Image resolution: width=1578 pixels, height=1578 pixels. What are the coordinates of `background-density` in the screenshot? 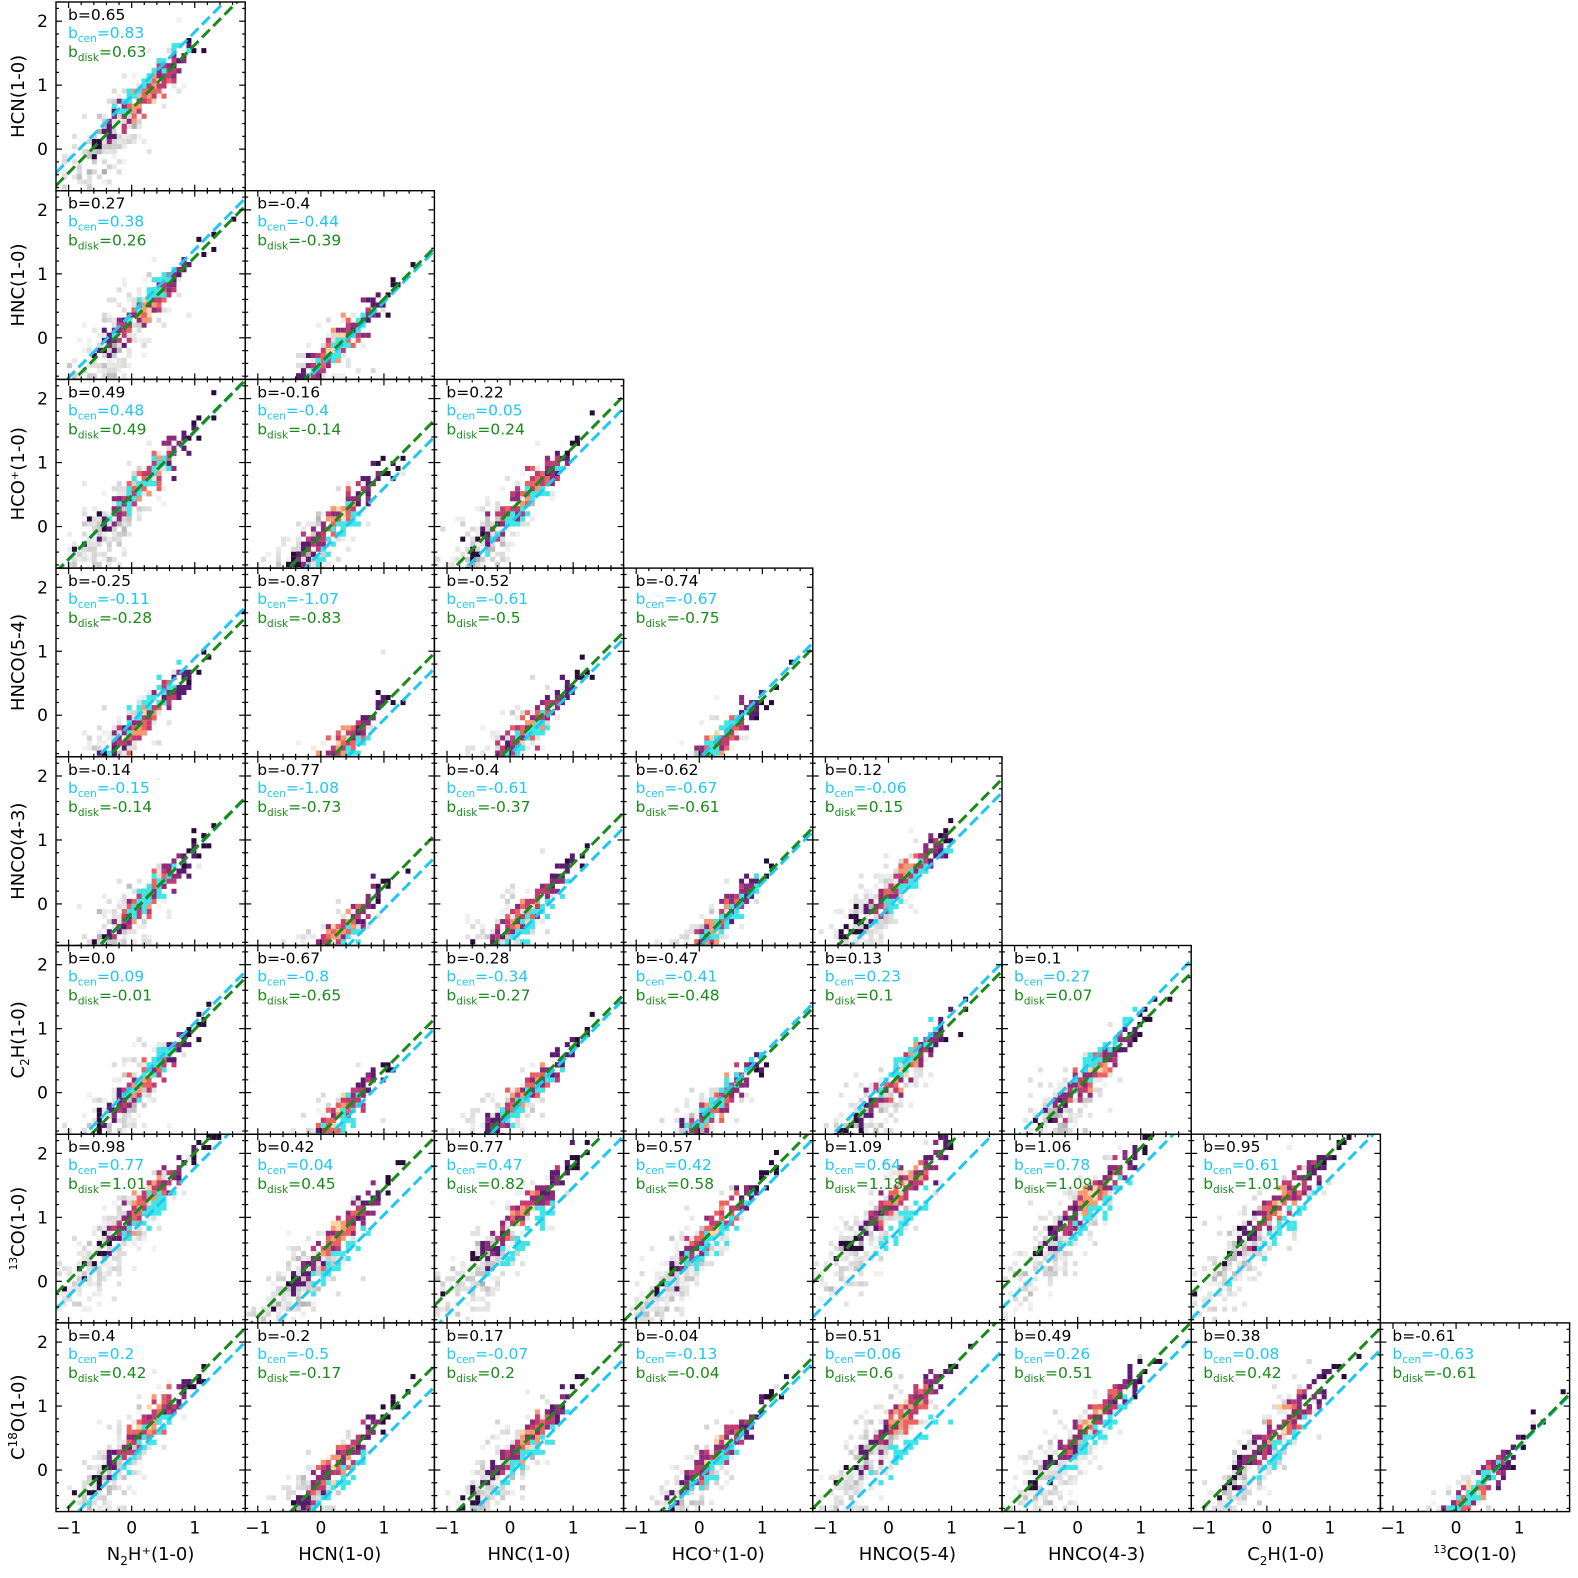 It's located at (121, 104).